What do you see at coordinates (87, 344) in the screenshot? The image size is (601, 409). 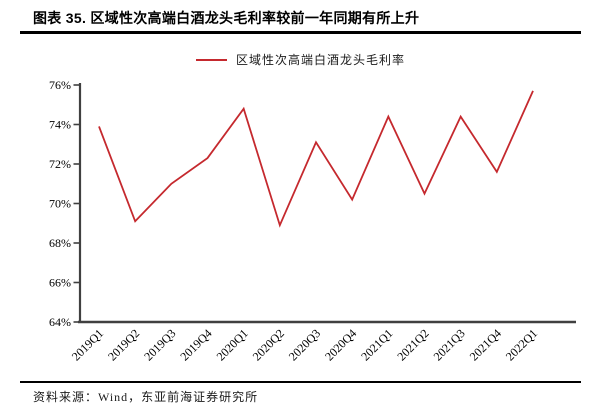 I see `x-tick-label: 2019Q1` at bounding box center [87, 344].